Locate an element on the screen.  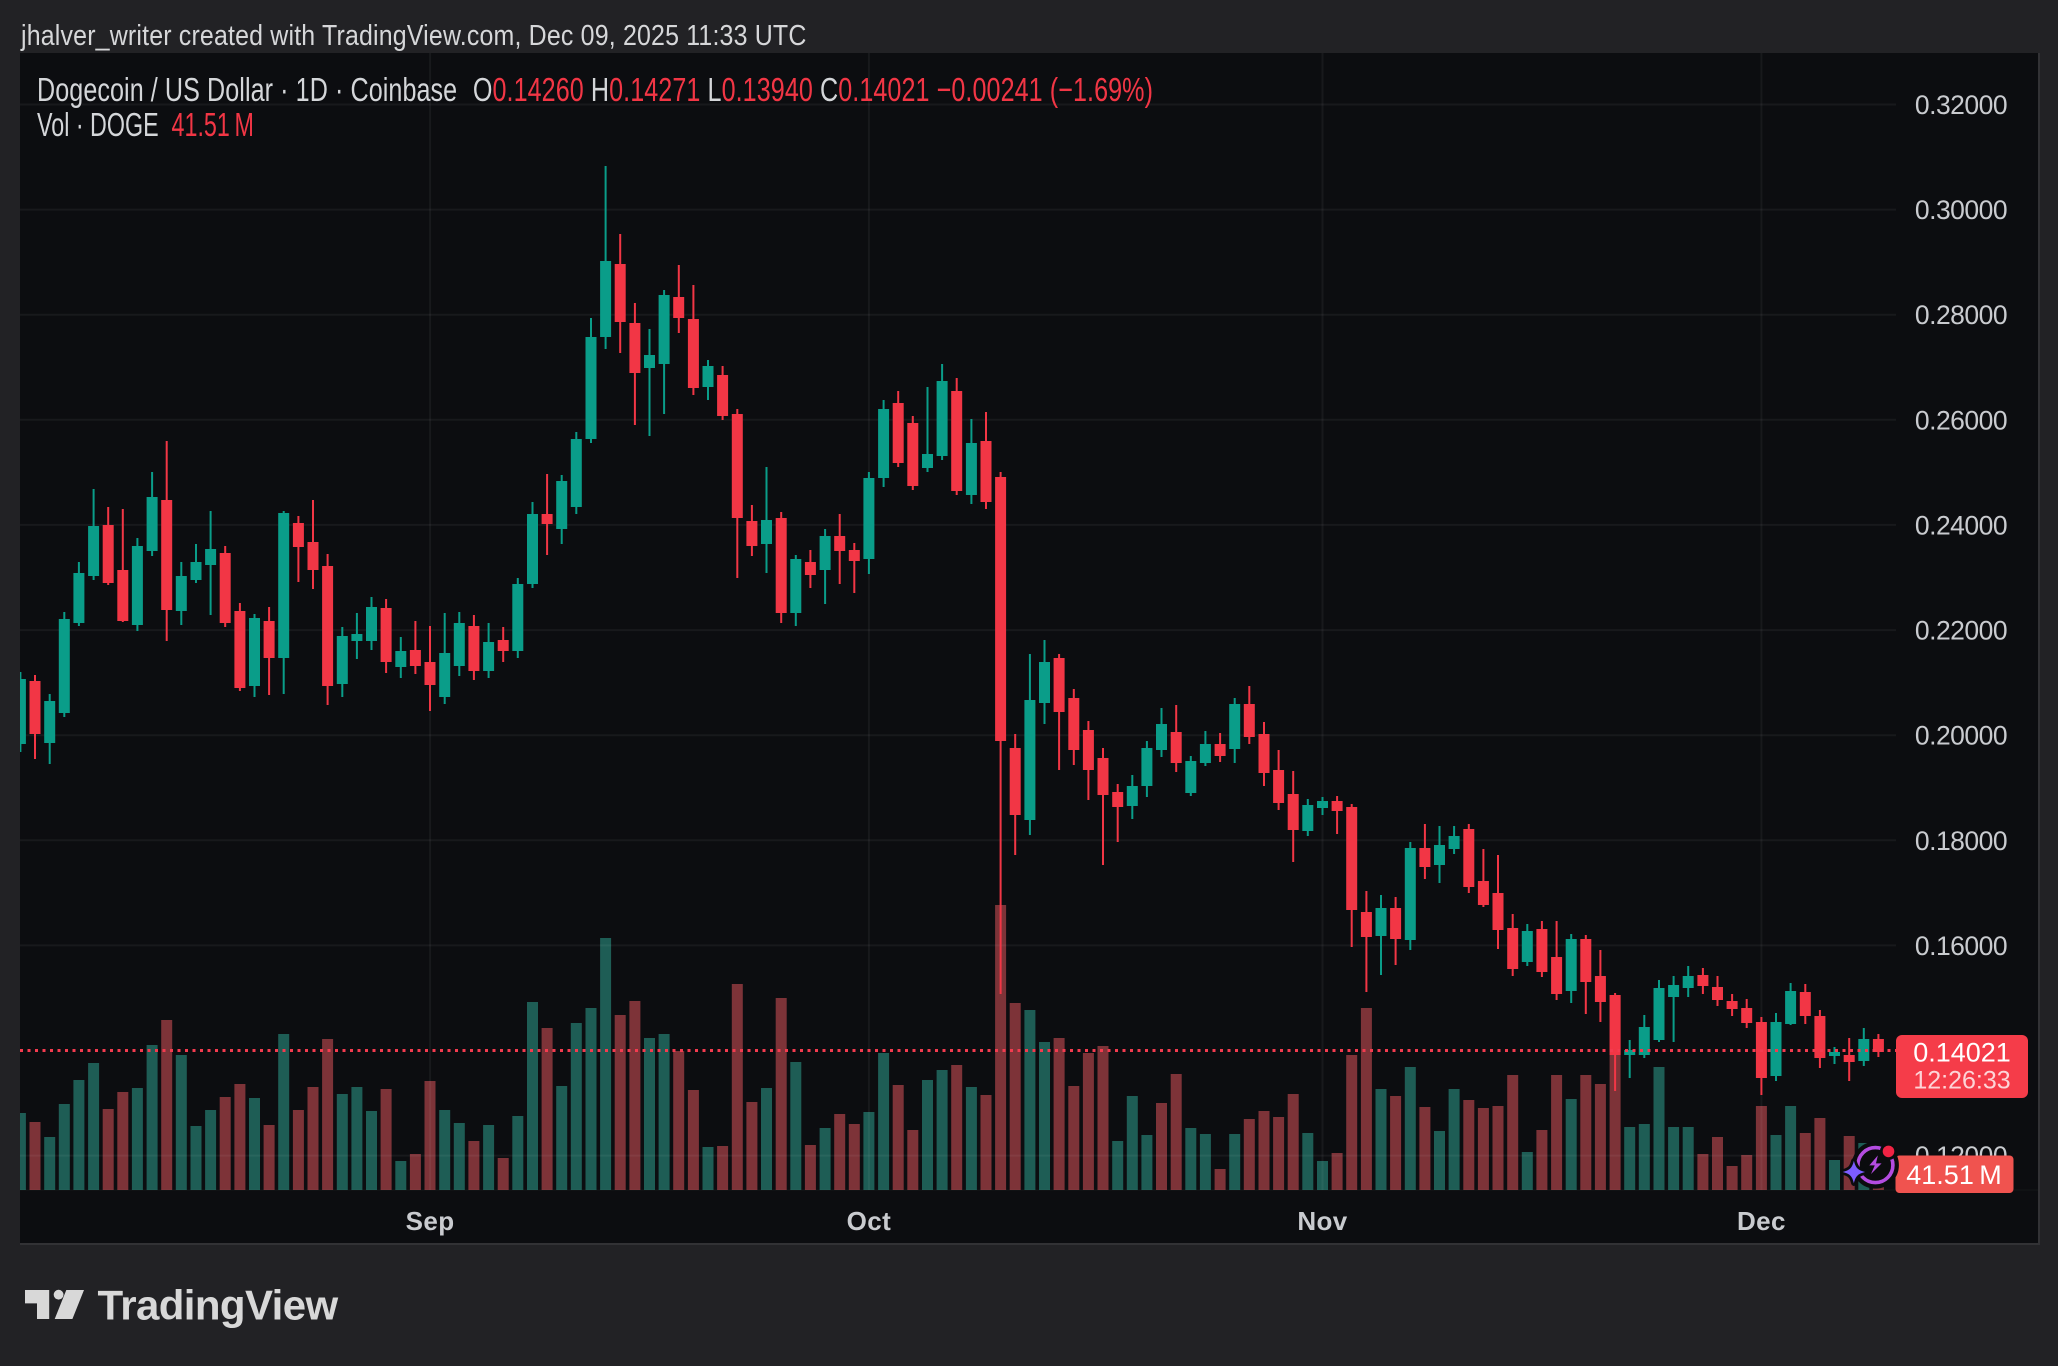
svg-text: 0.24000 is located at coordinates (1961, 525).